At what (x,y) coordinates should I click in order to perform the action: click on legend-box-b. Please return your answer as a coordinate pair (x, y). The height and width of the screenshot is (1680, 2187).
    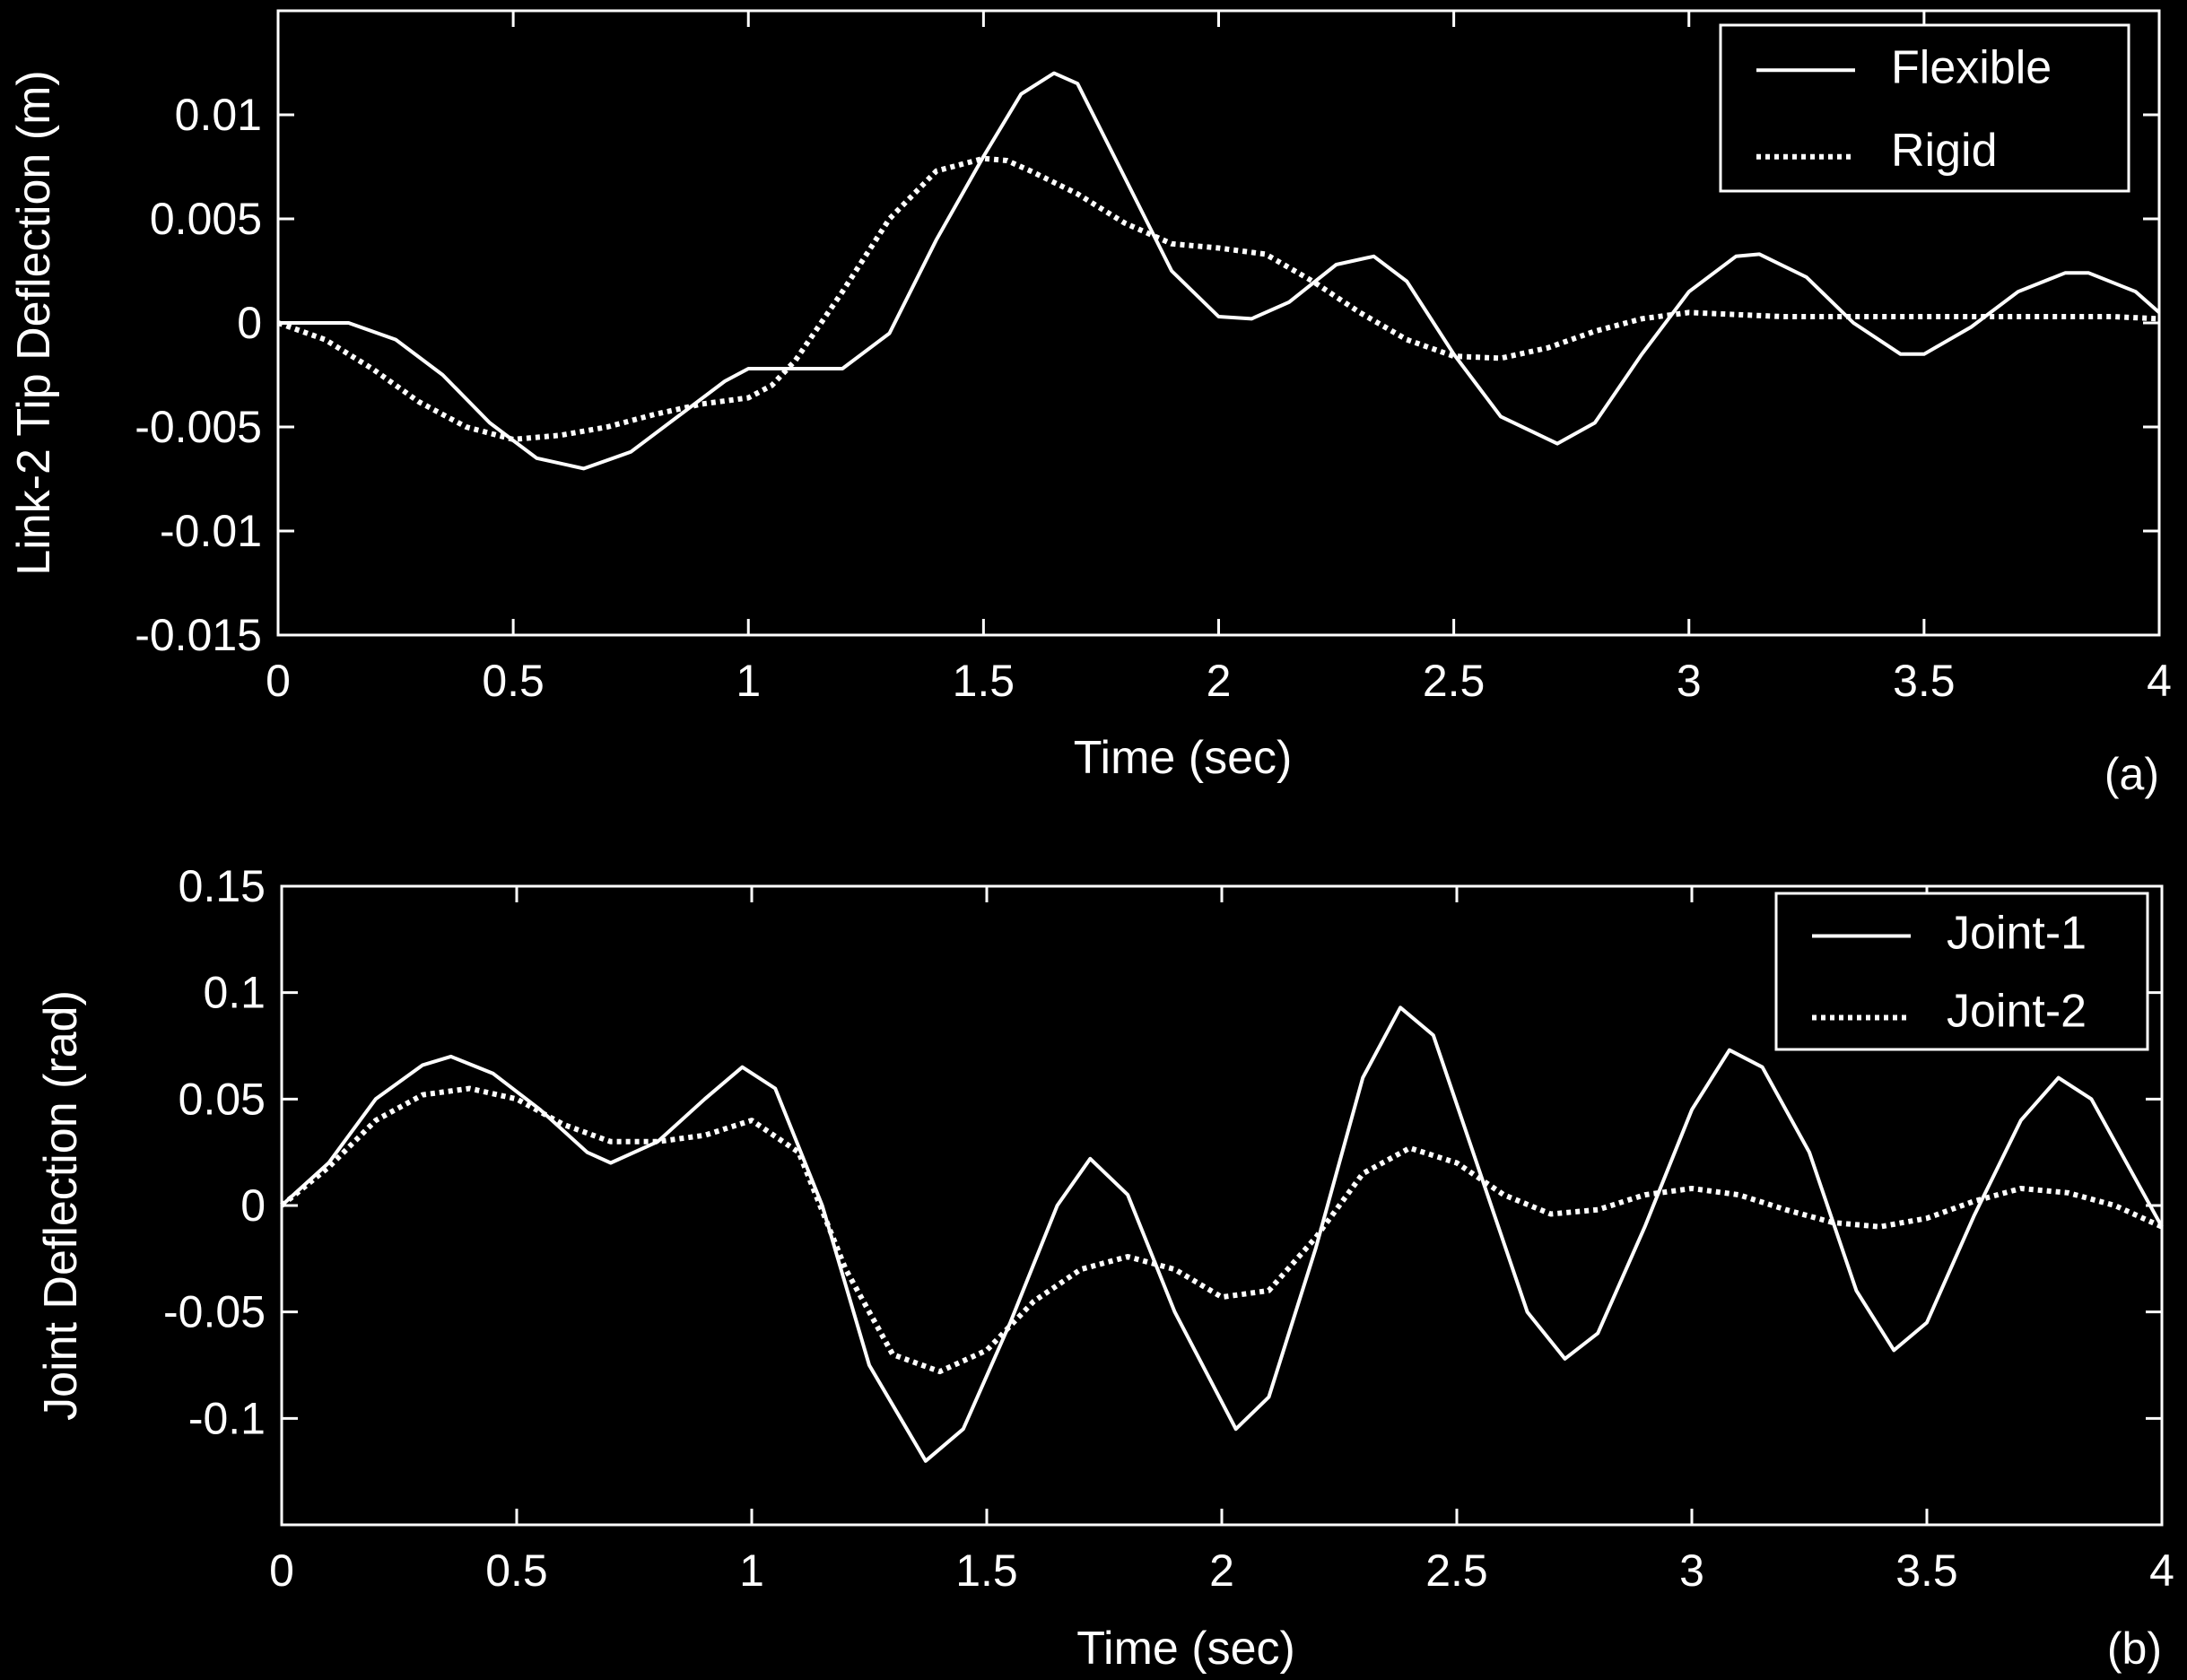
    Looking at the image, I should click on (1961, 972).